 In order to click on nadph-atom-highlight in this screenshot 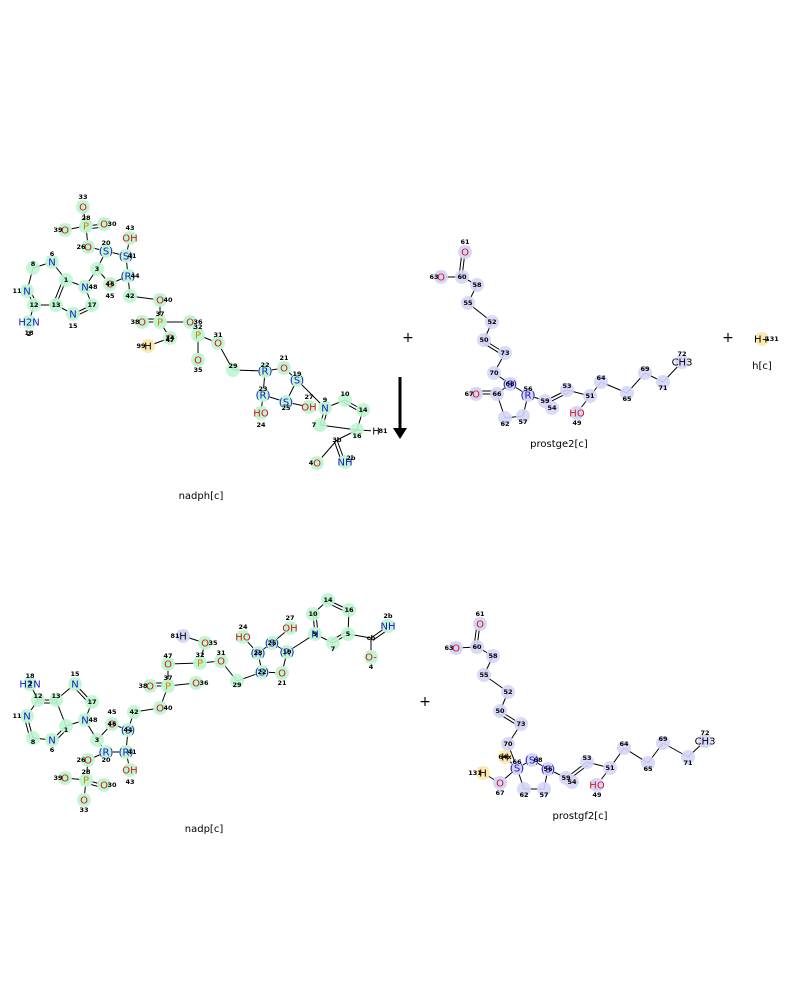, I will do `click(33, 268)`.